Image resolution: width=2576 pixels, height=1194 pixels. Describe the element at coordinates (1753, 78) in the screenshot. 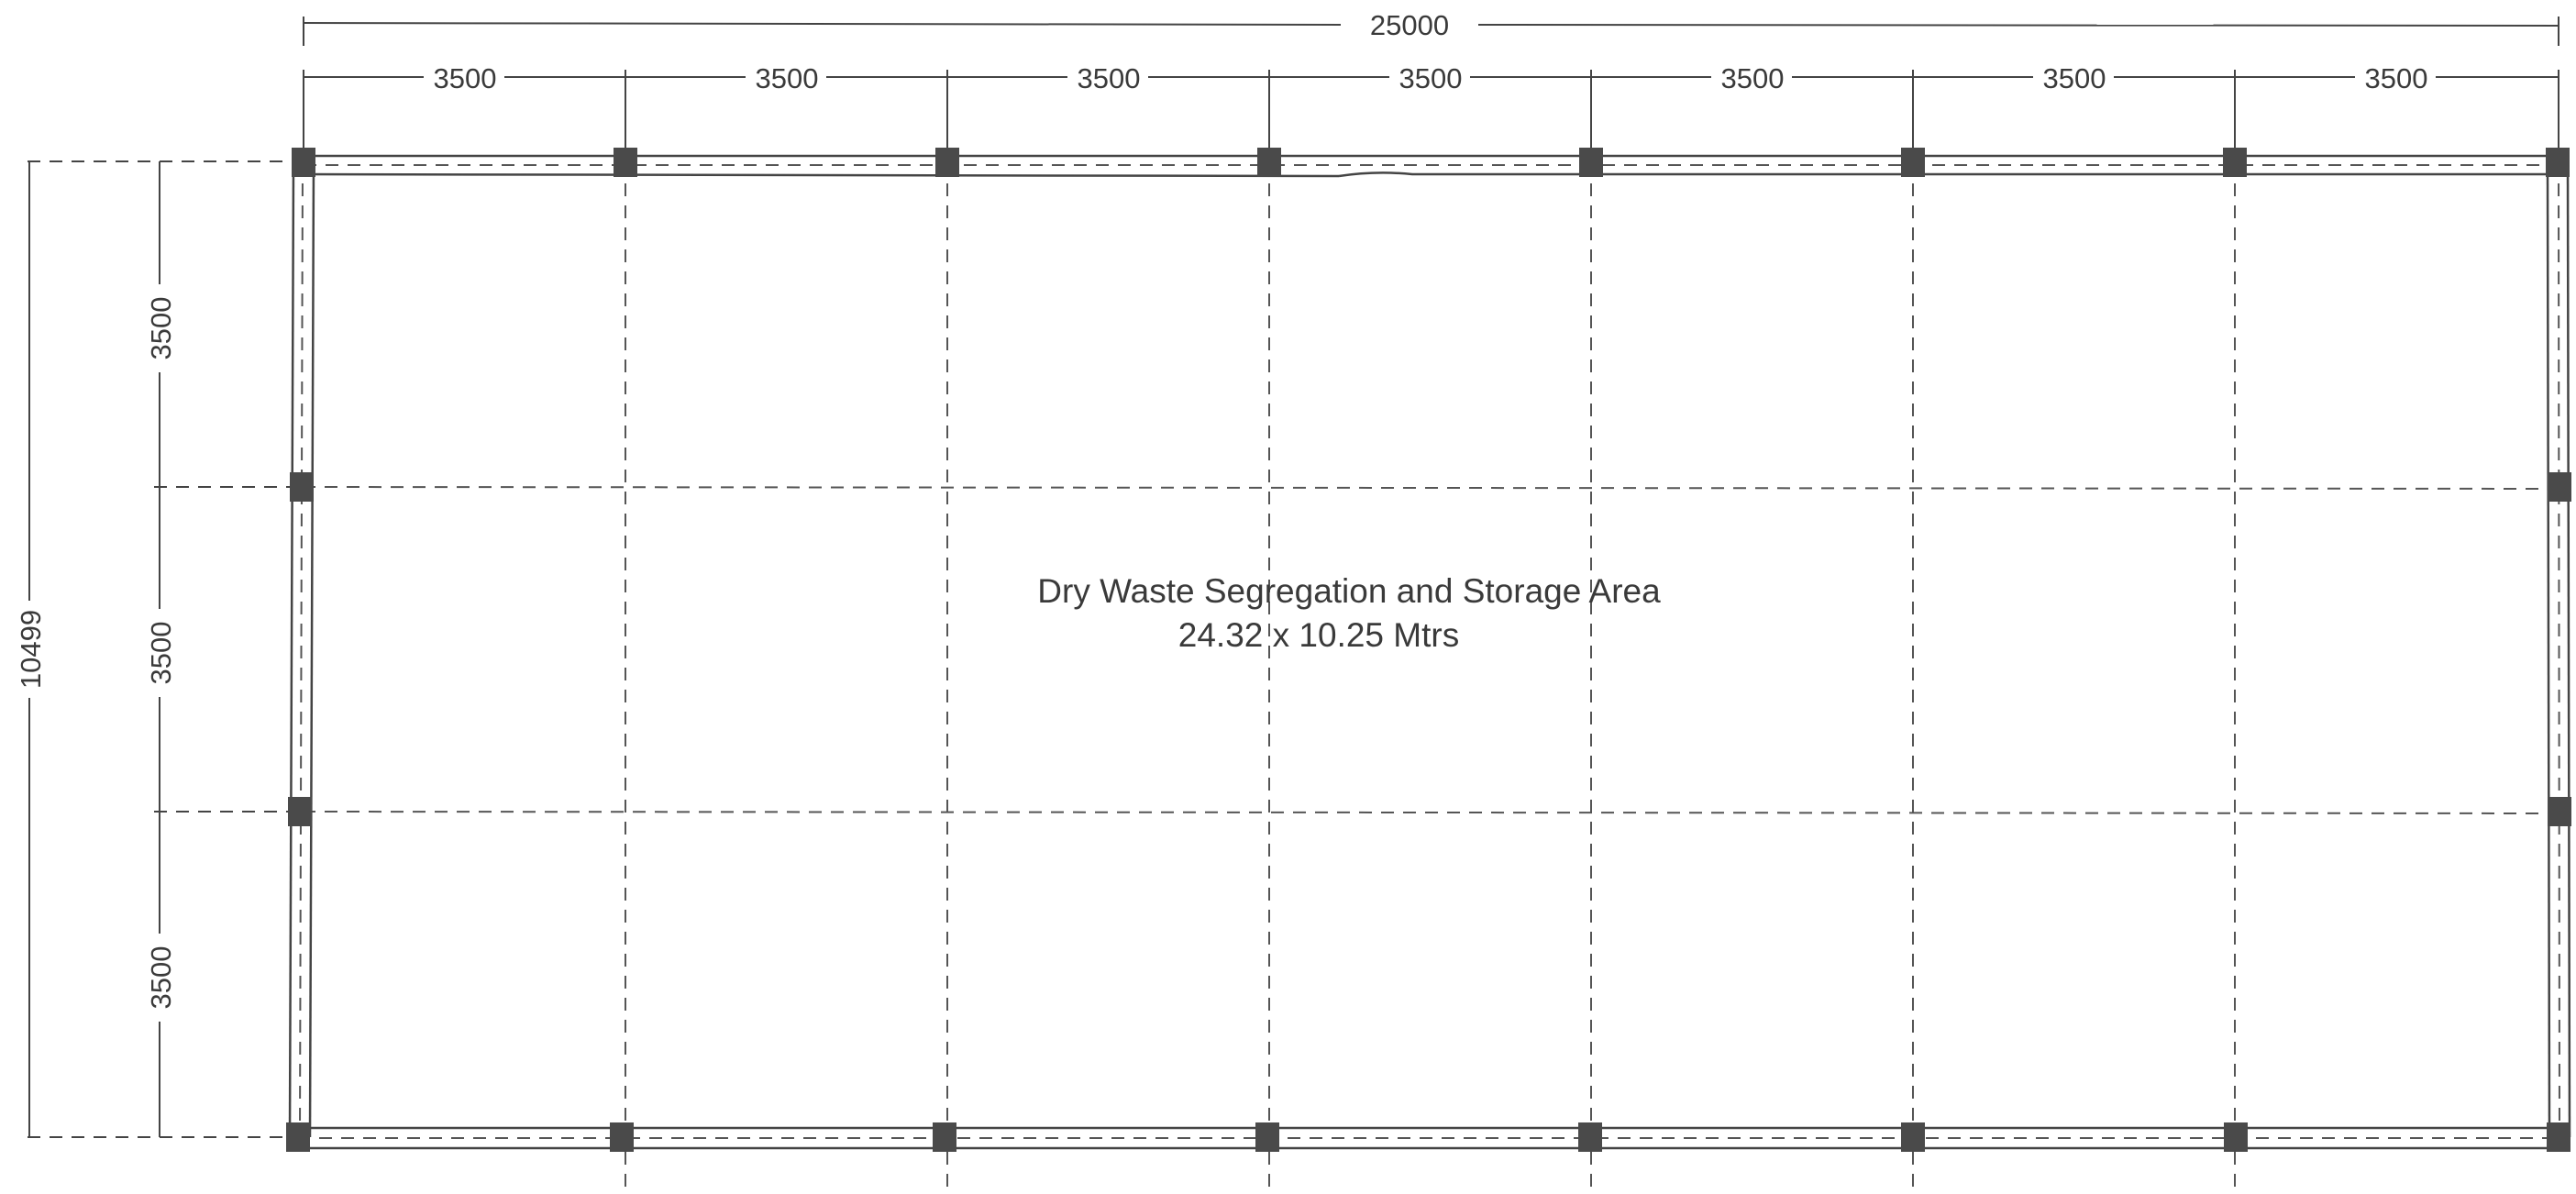

I see `bay-width-label-5: 3500` at that location.